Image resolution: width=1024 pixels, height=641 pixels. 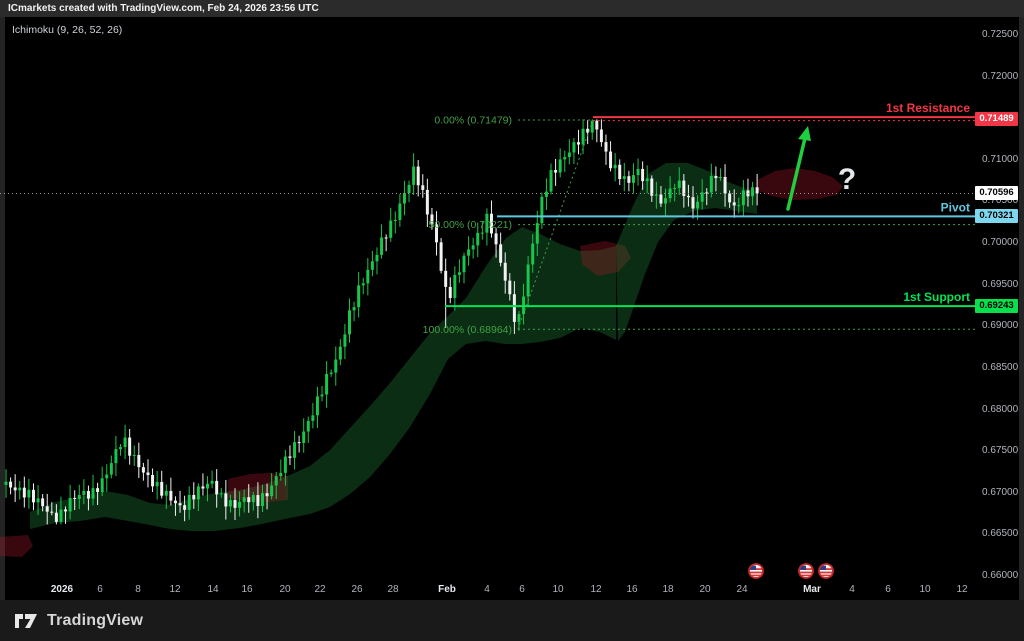 What do you see at coordinates (95, 620) in the screenshot?
I see `tradingview-brand-text: TradingView` at bounding box center [95, 620].